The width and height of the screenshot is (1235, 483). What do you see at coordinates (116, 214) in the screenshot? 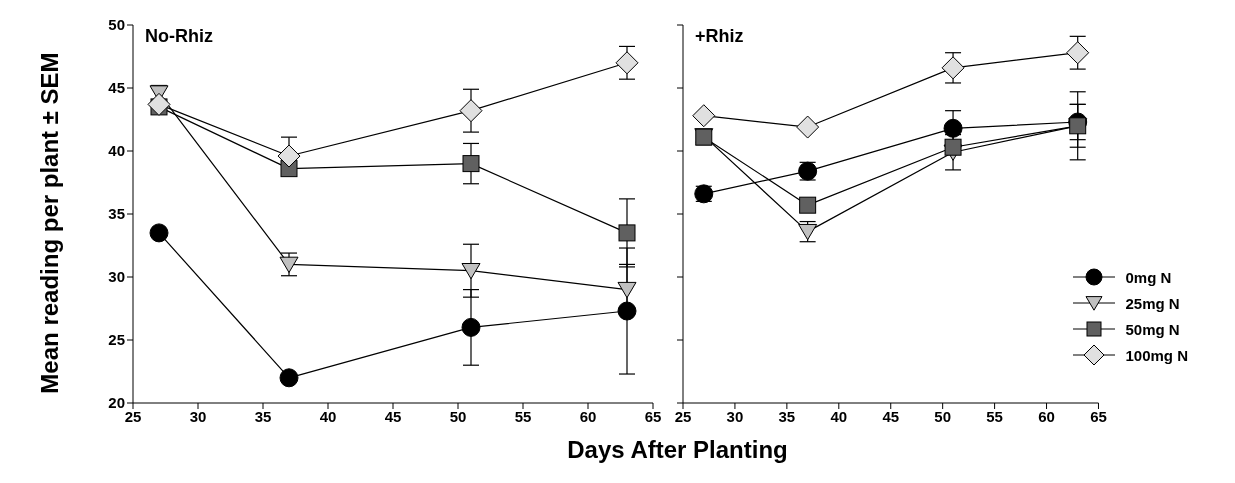
I see `y-tick-label: 35` at bounding box center [116, 214].